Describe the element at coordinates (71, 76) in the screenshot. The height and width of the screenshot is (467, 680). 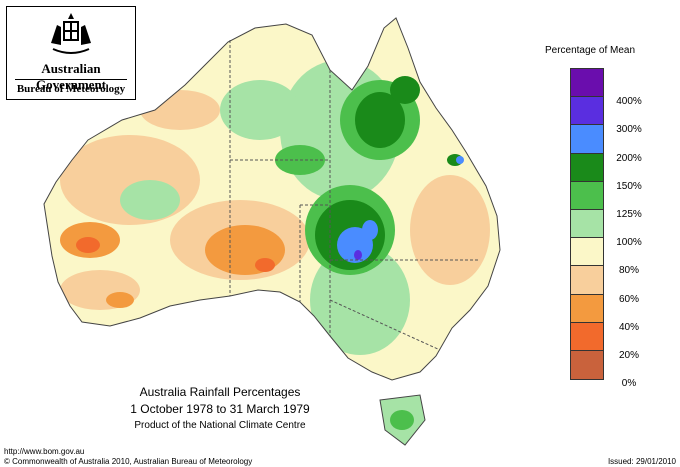
I see `government-name: Australian Government` at that location.